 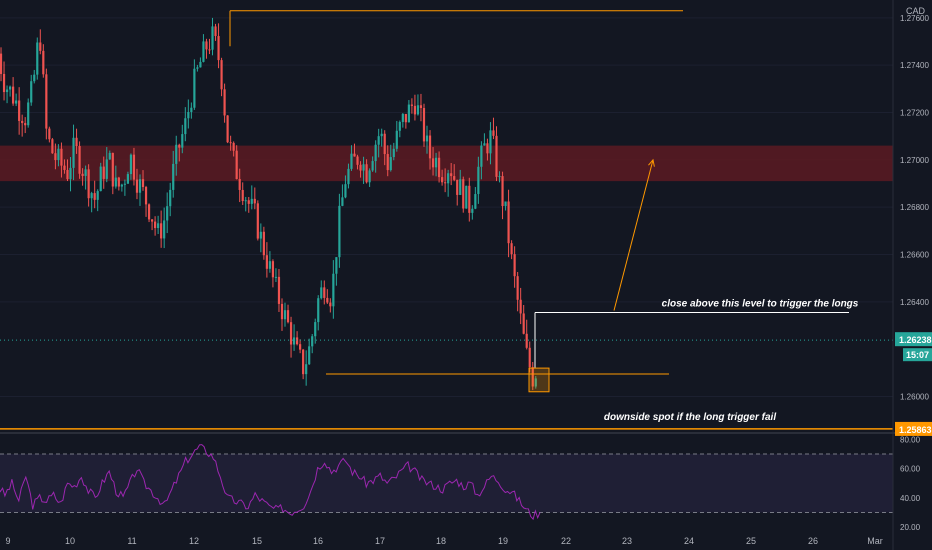 I want to click on projection-arrow, so click(x=633, y=235).